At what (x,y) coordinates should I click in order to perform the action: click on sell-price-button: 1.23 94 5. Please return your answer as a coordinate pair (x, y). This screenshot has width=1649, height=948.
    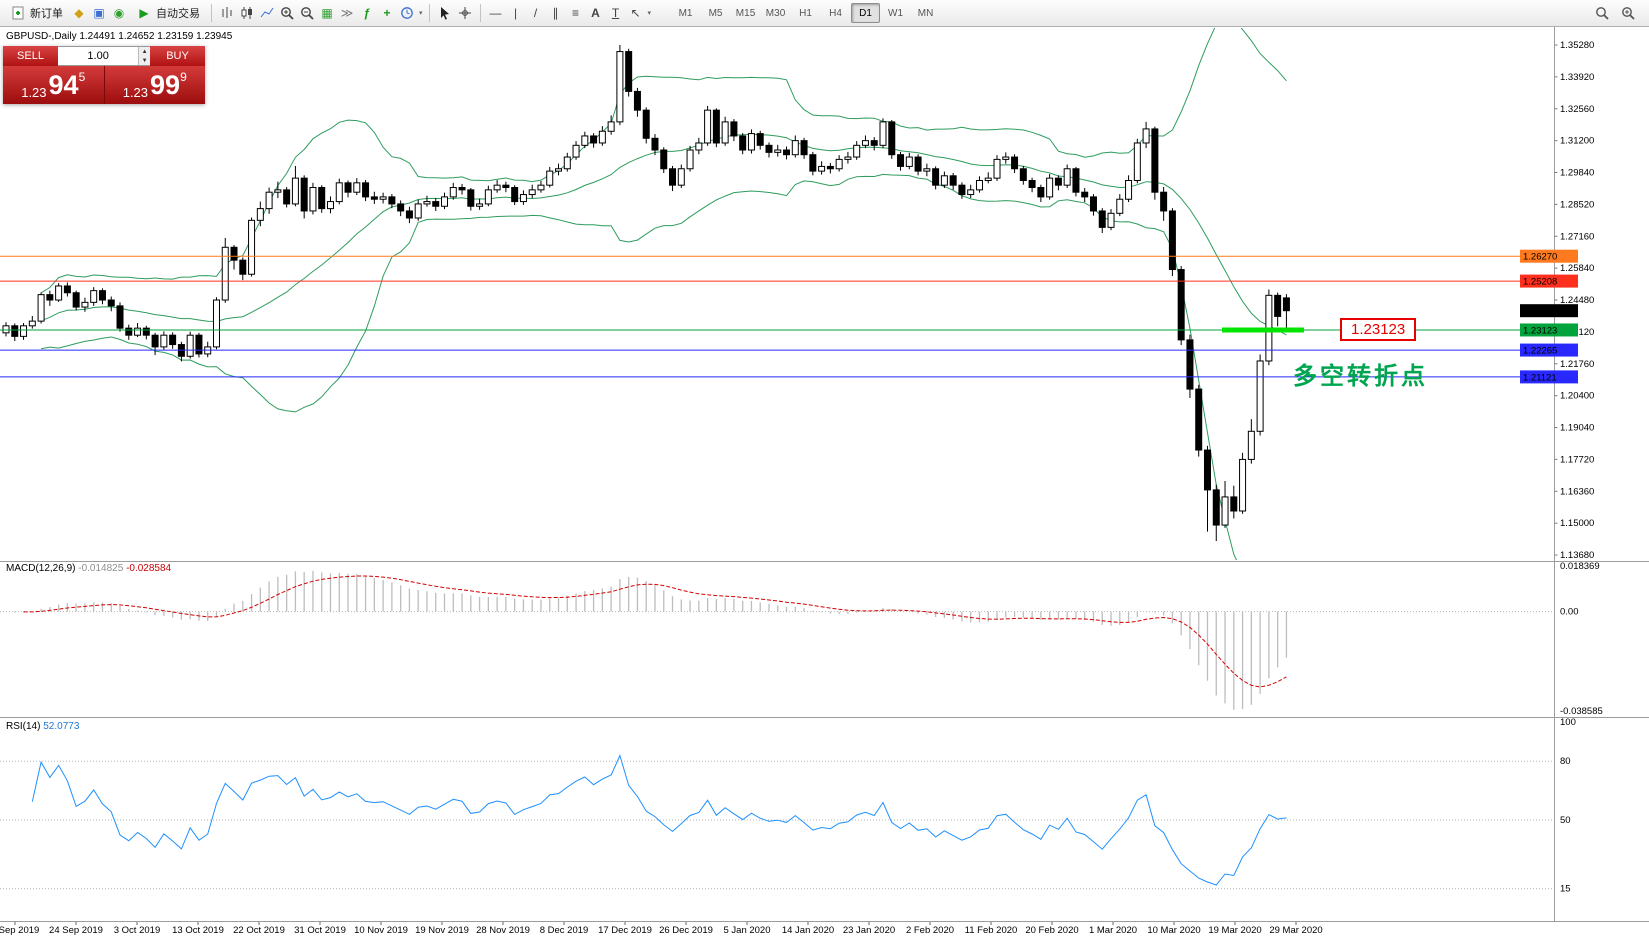
    Looking at the image, I should click on (54, 85).